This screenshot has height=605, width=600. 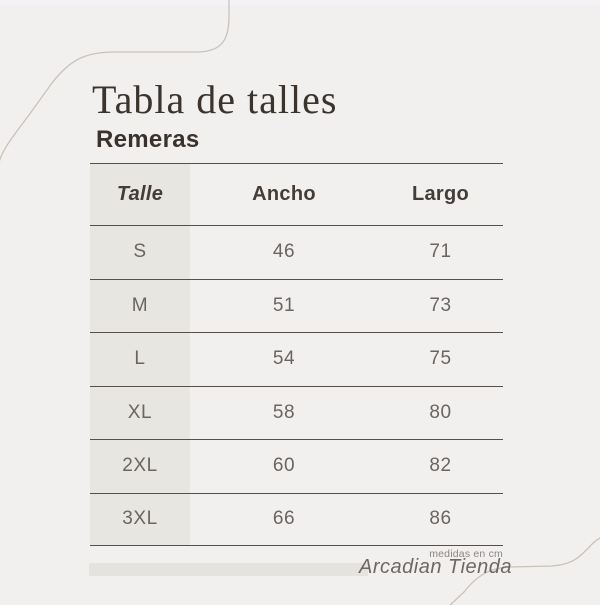 I want to click on cell-largo: 86, so click(x=440, y=519).